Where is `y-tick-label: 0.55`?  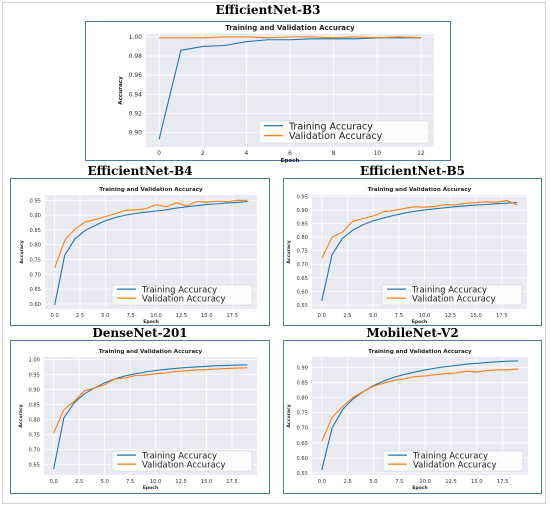 y-tick-label: 0.55 is located at coordinates (302, 306).